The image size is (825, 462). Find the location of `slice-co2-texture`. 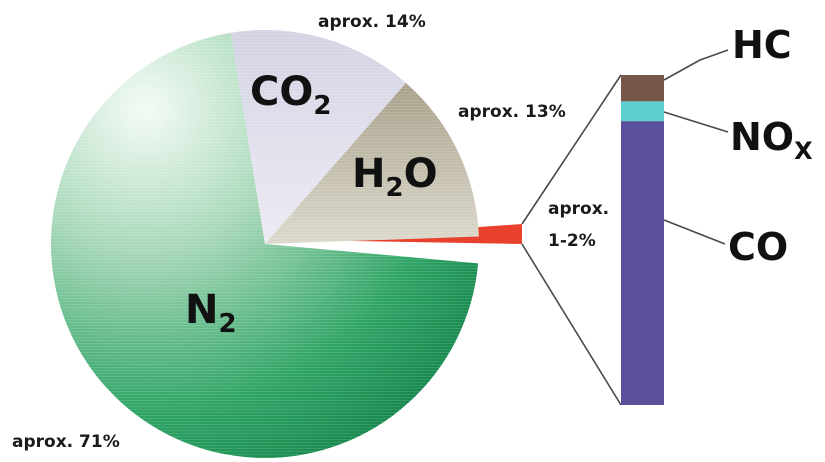

slice-co2-texture is located at coordinates (318, 137).